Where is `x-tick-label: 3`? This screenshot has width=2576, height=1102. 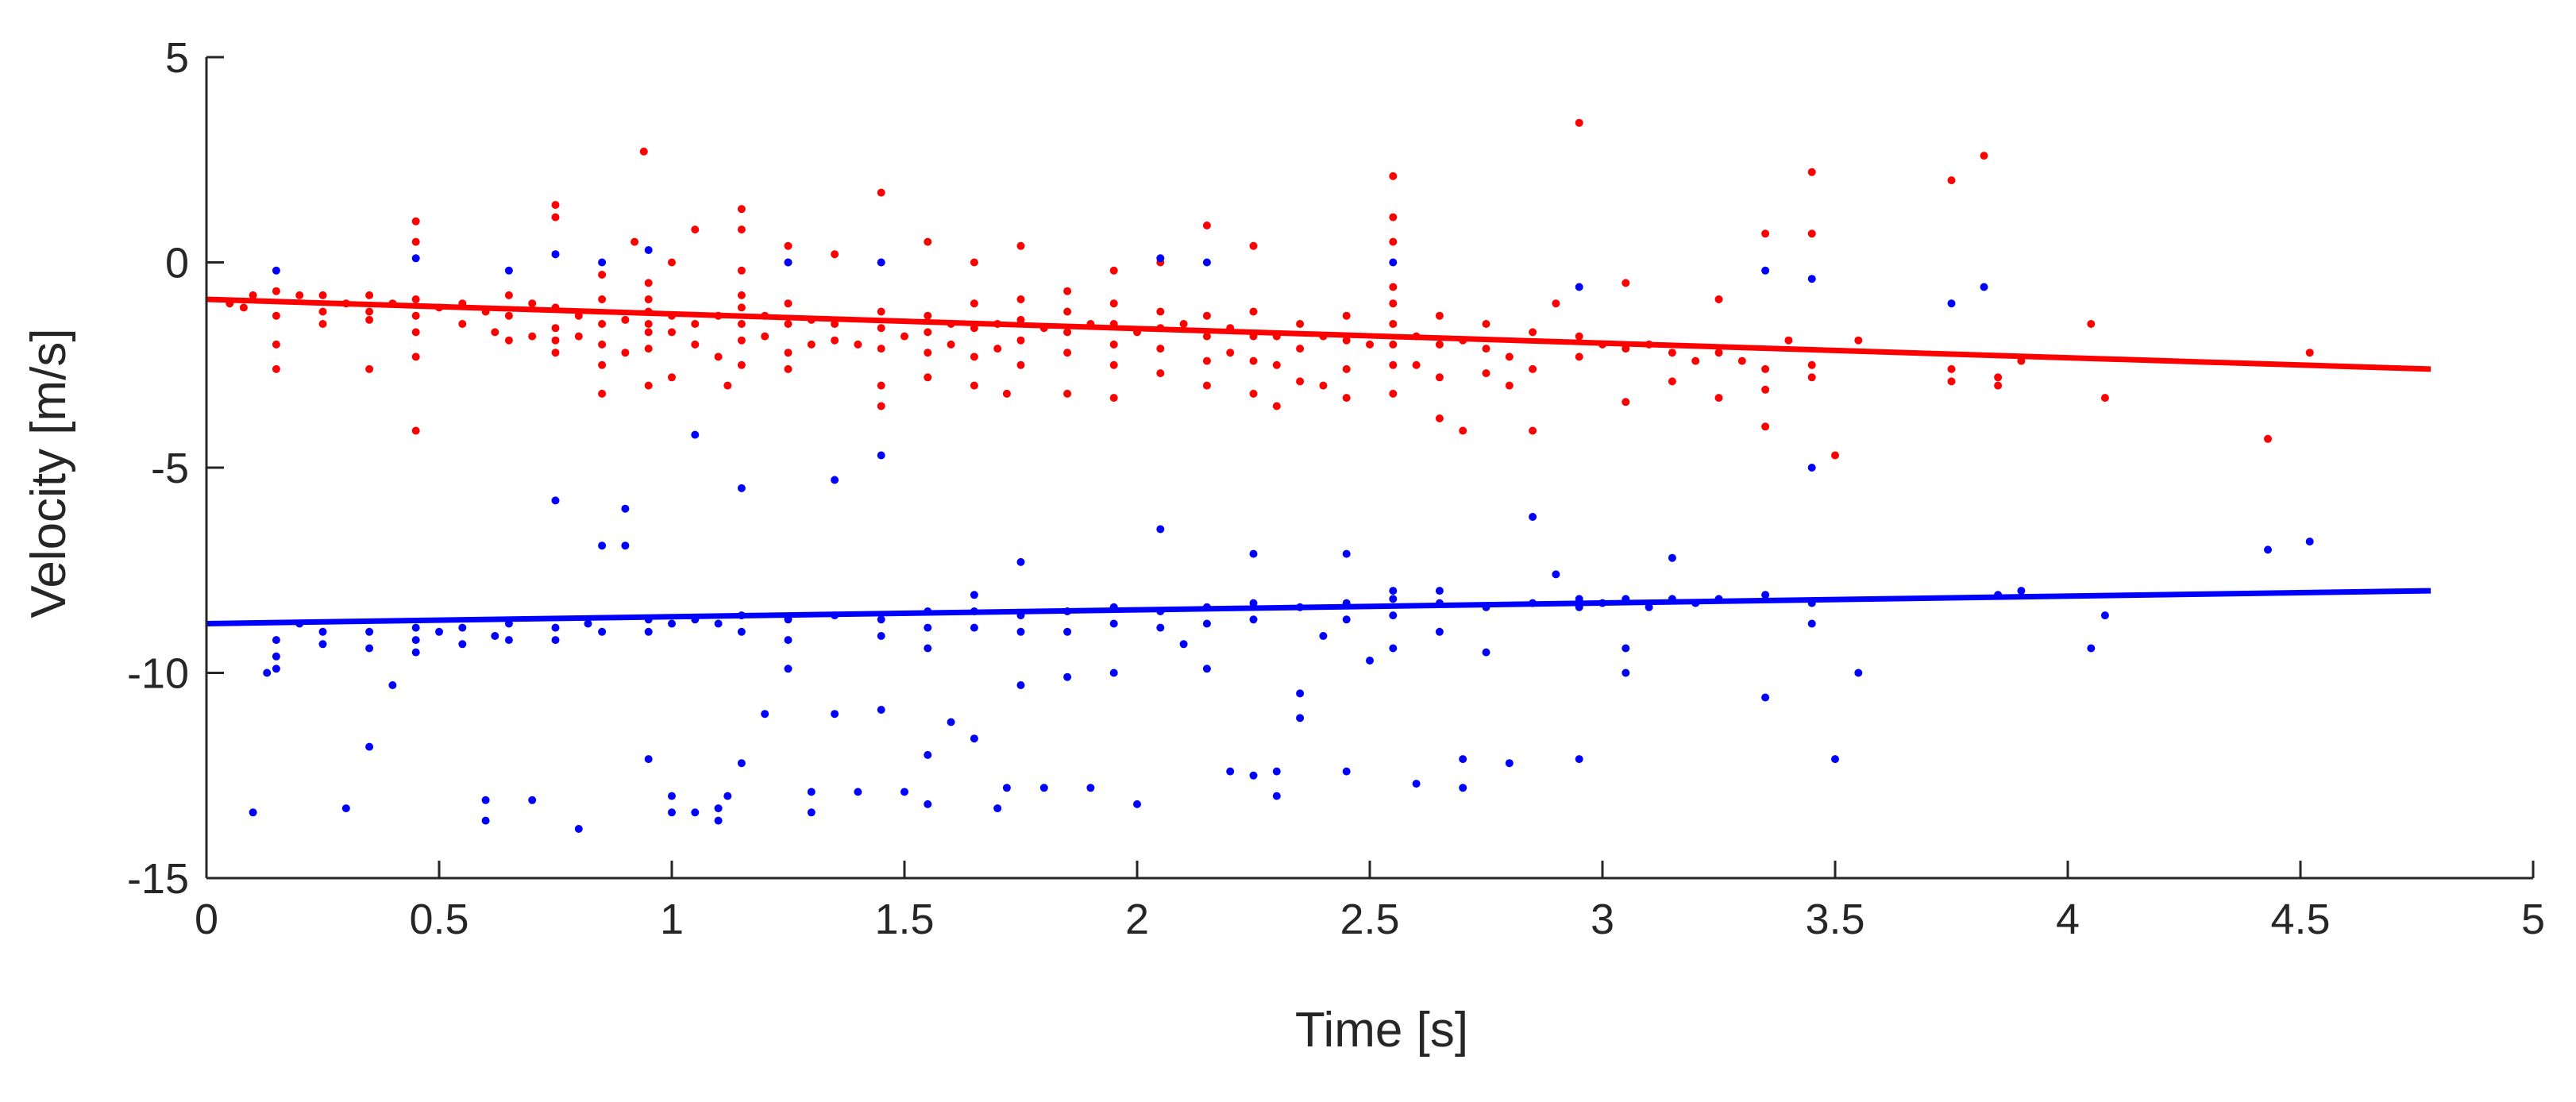
x-tick-label: 3 is located at coordinates (1602, 919).